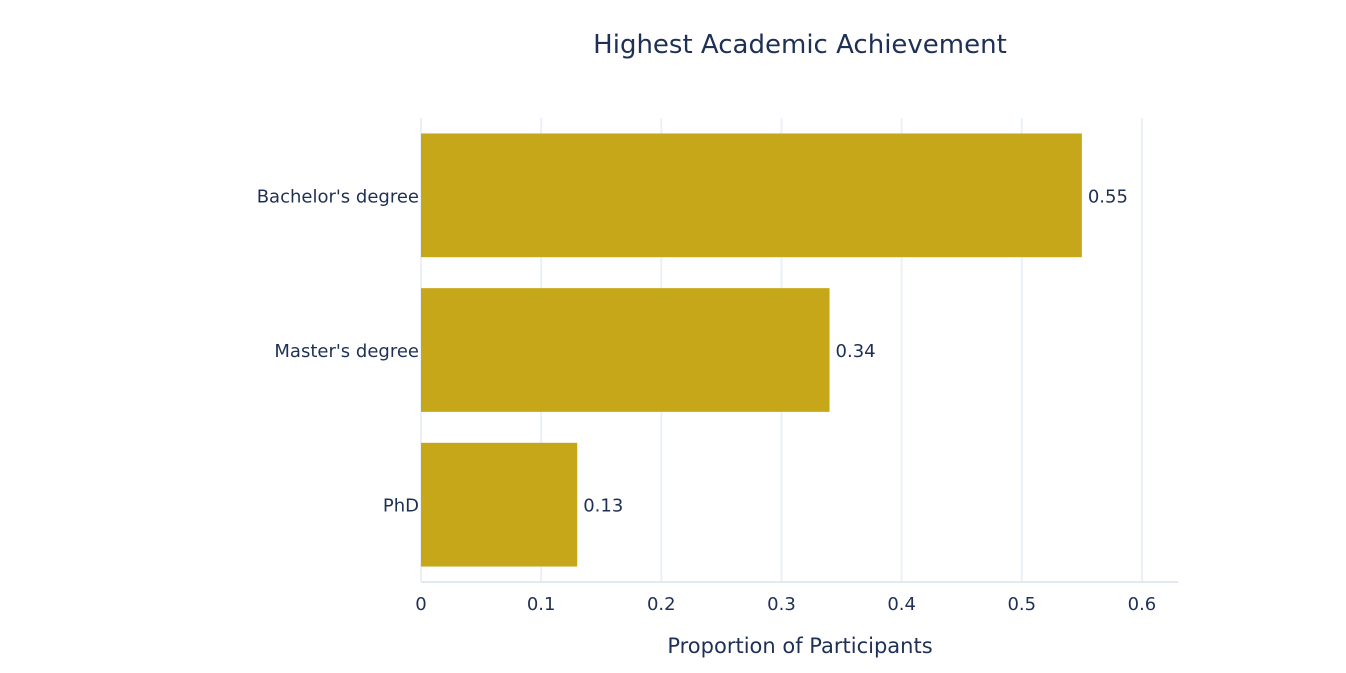  What do you see at coordinates (338, 196) in the screenshot?
I see `y-tick-label: Bachelor's degree` at bounding box center [338, 196].